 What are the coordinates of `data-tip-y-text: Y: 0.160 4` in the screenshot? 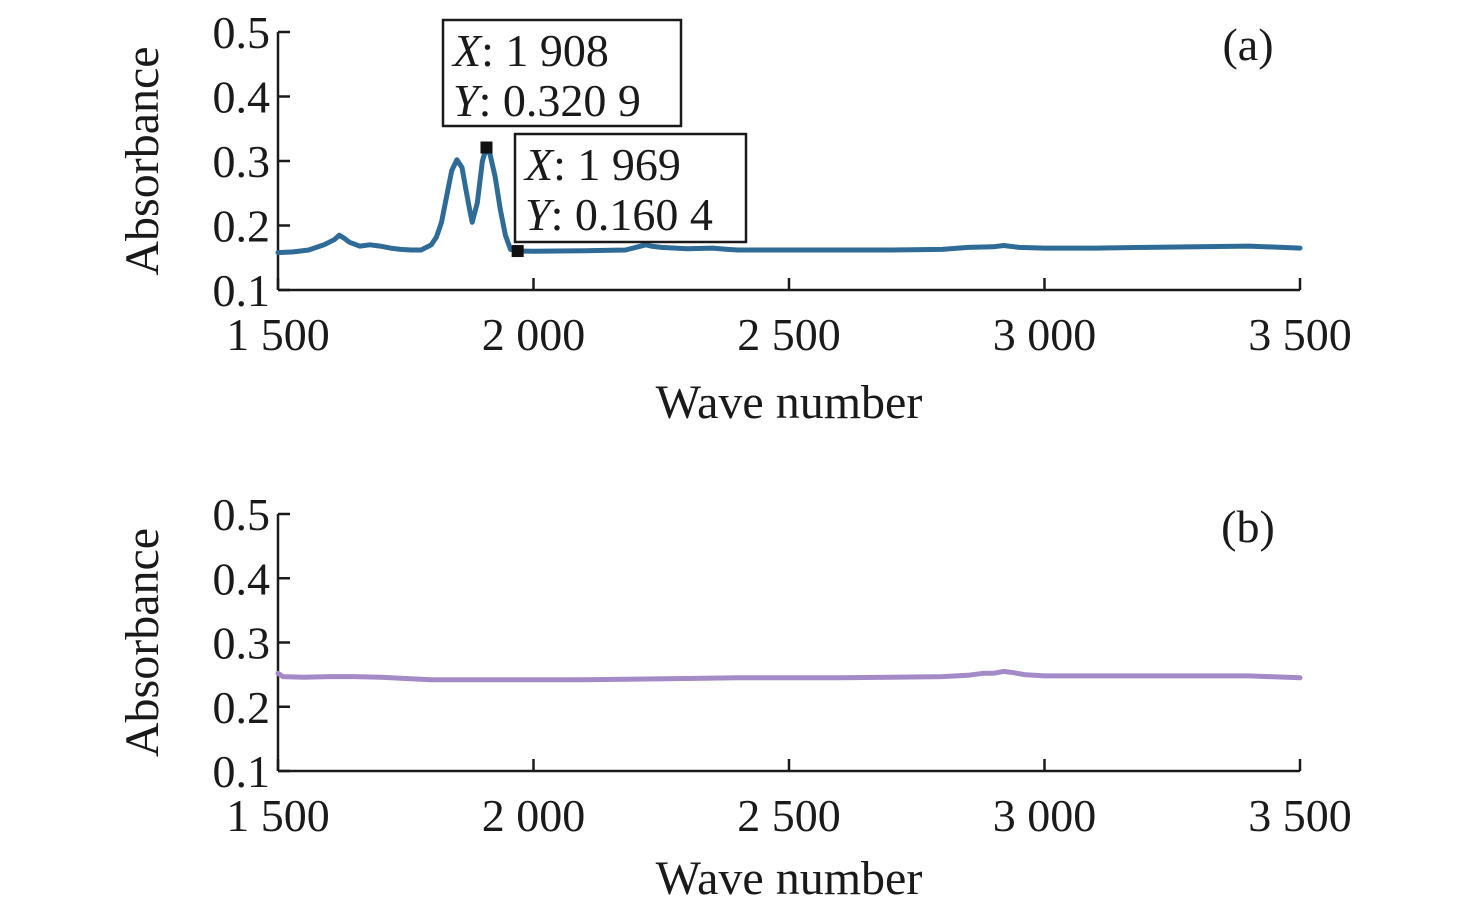 It's located at (619, 214).